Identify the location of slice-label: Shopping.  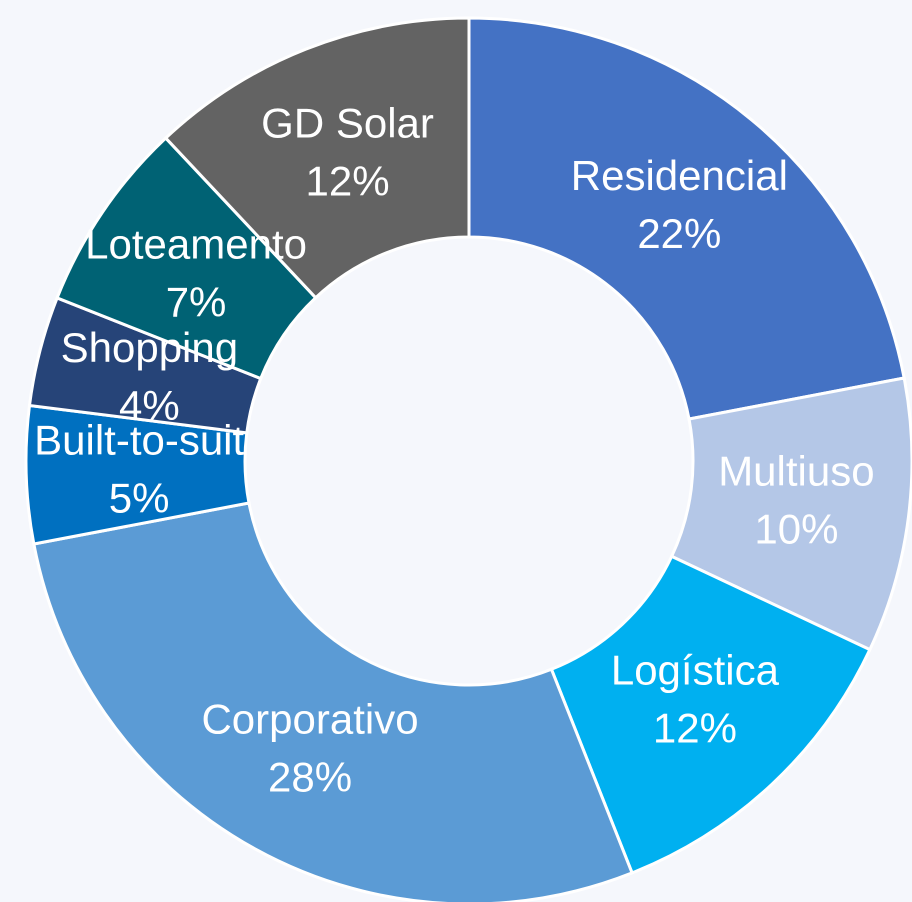
(150, 347).